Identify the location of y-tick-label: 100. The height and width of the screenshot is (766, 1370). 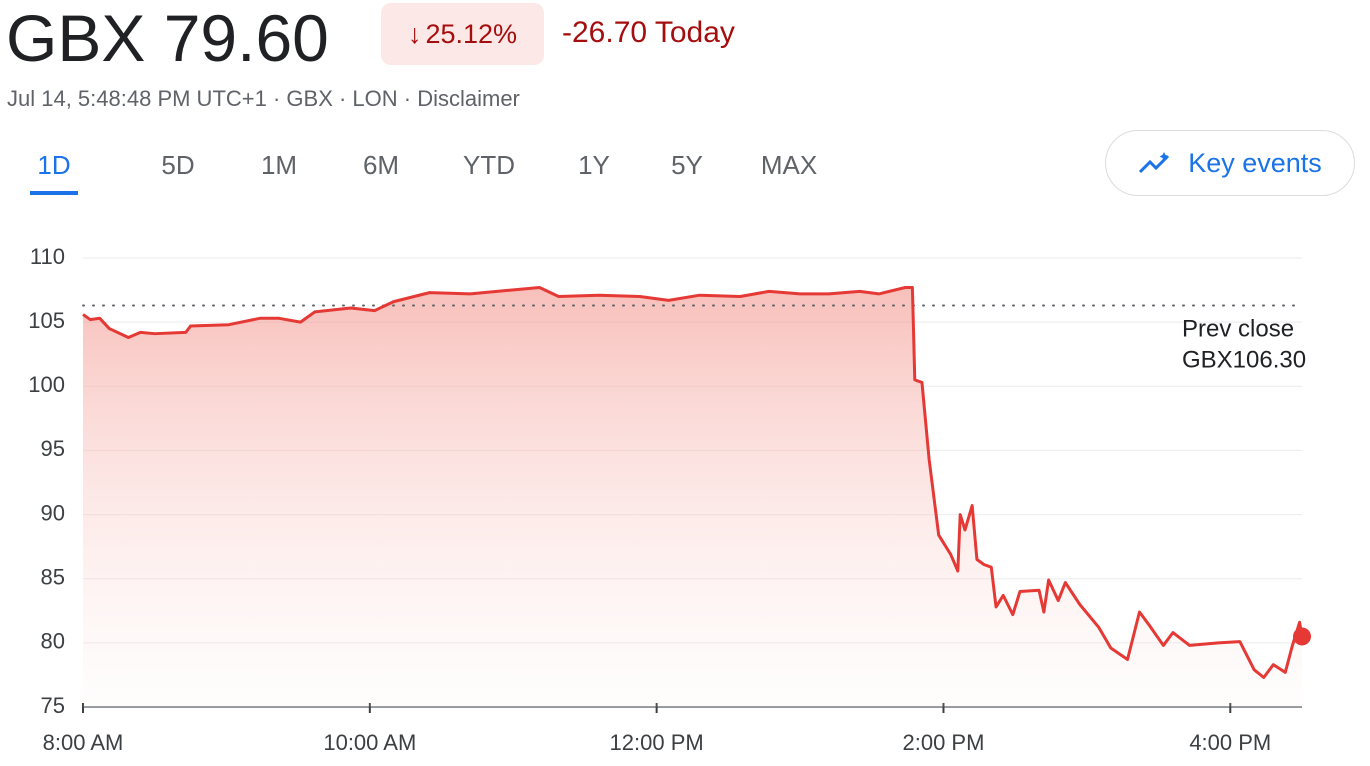
(46, 384).